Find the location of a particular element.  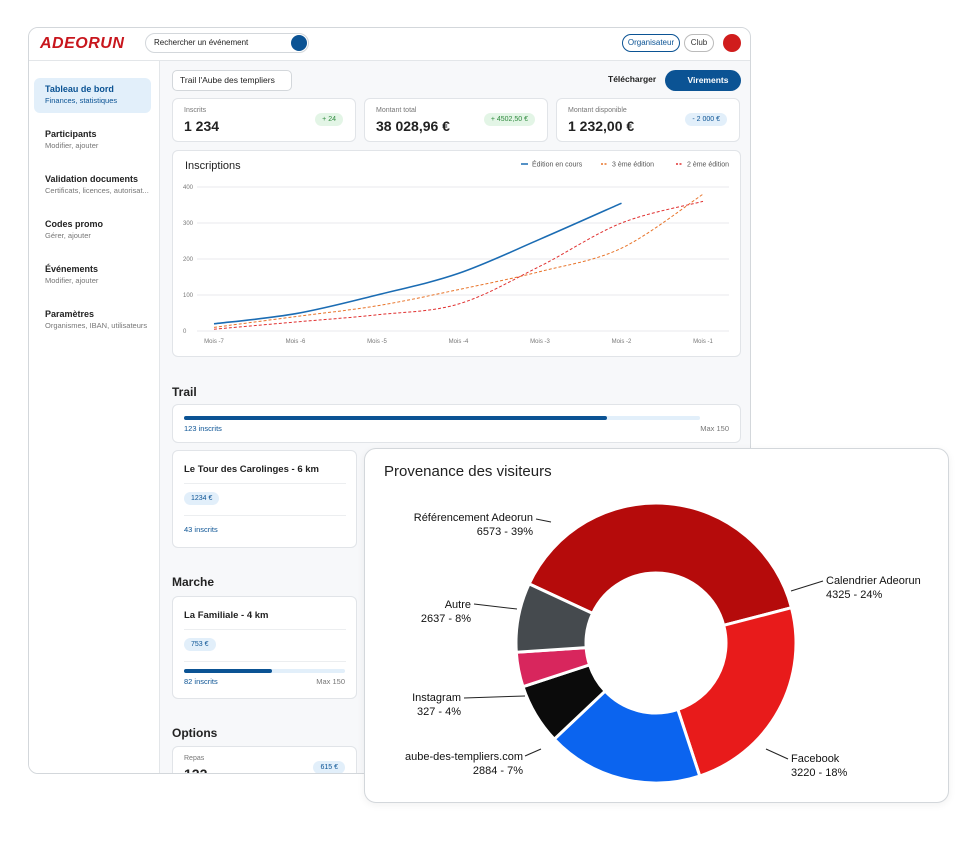

slice-label: Calendrier Adeorun is located at coordinates (873, 581).